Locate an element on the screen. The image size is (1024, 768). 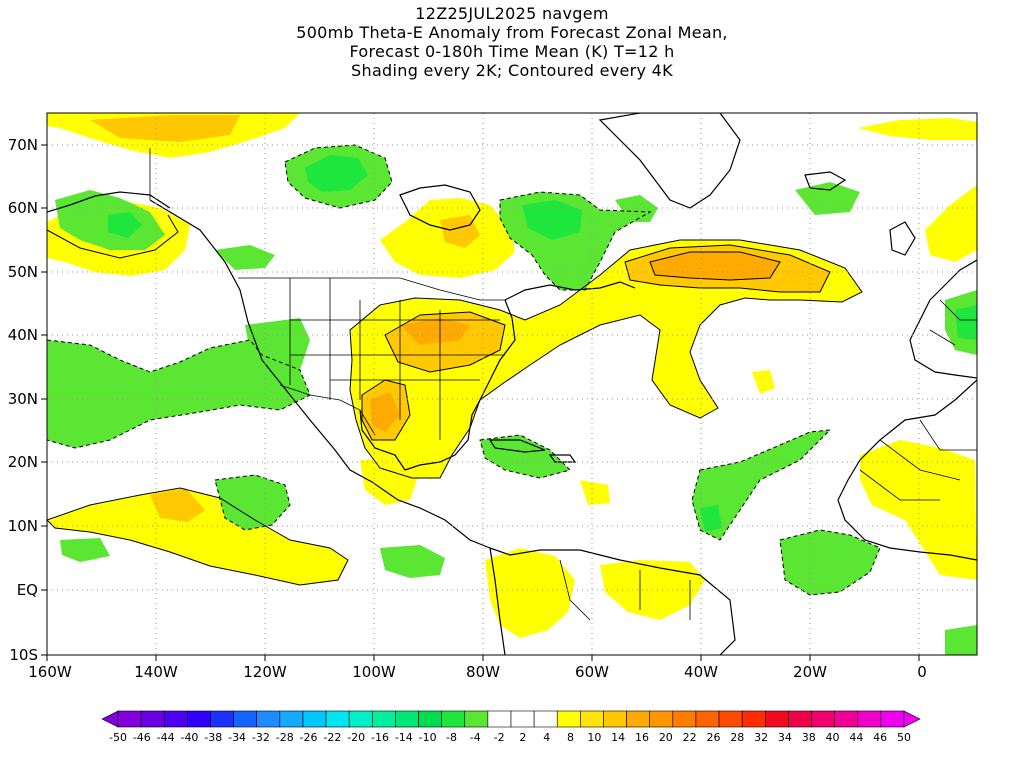
anomaly-south-america is located at coordinates (530, 593).